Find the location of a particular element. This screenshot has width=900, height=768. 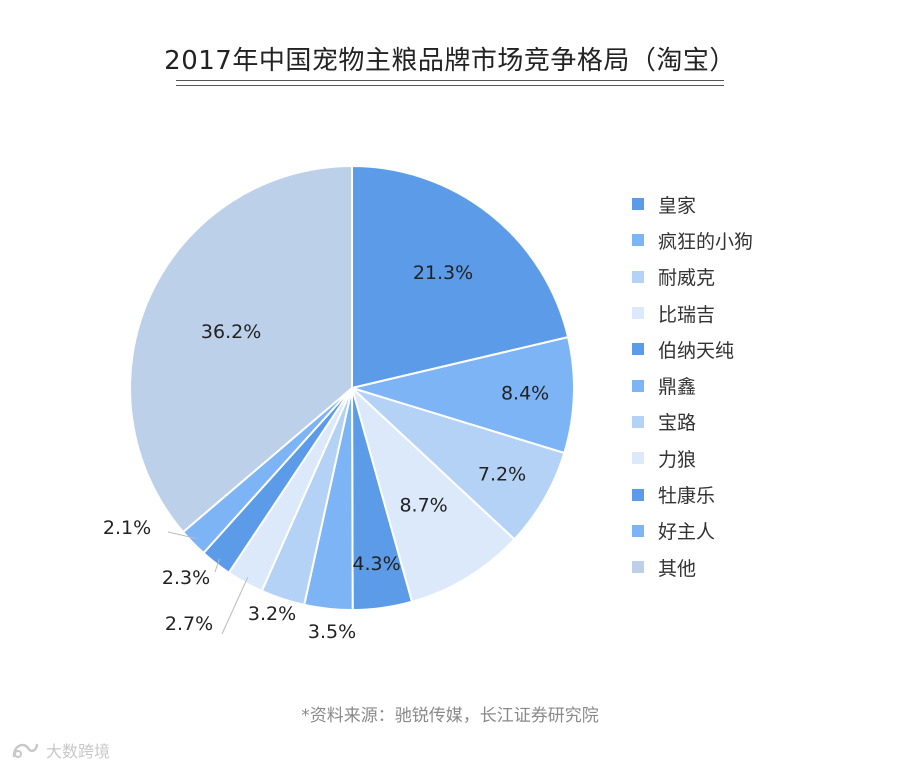

legend-item-11: 其他 is located at coordinates (692, 567).